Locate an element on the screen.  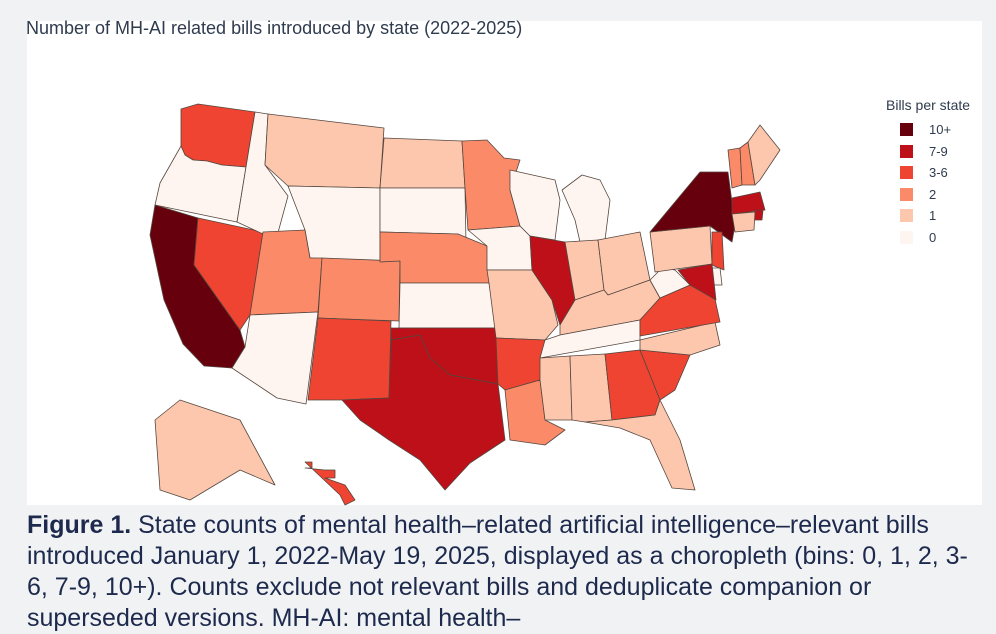
legend: Bills per state 10+ 7-9 3-6 2 1 0 is located at coordinates (941, 172).